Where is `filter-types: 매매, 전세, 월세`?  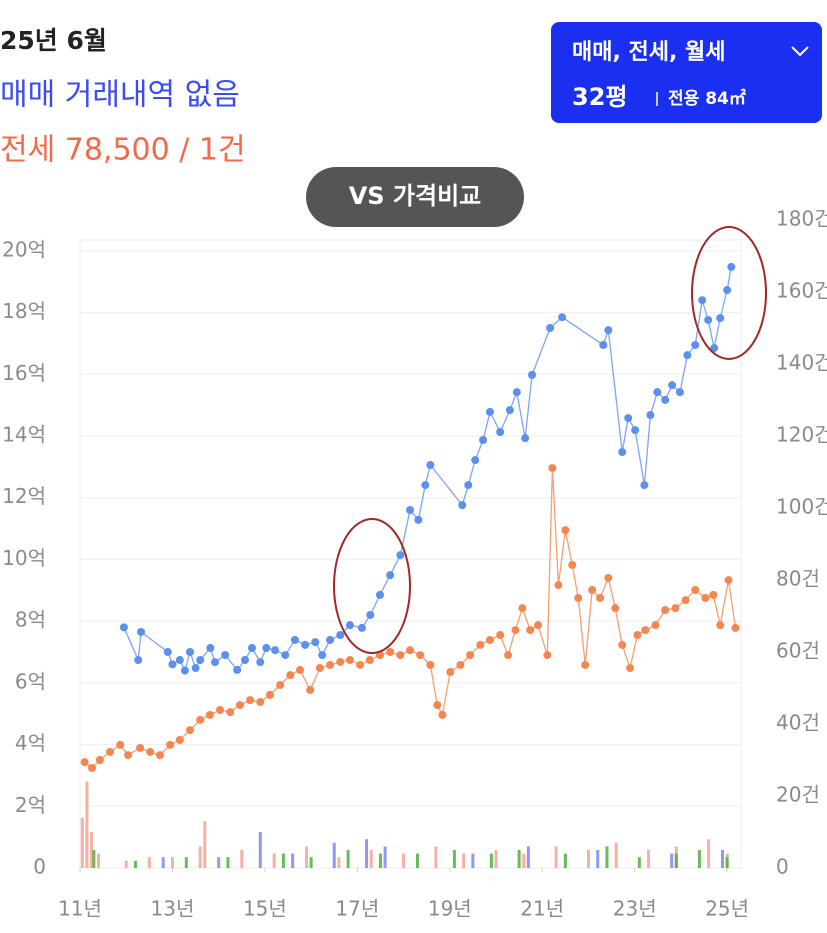 filter-types: 매매, 전세, 월세 is located at coordinates (648, 52).